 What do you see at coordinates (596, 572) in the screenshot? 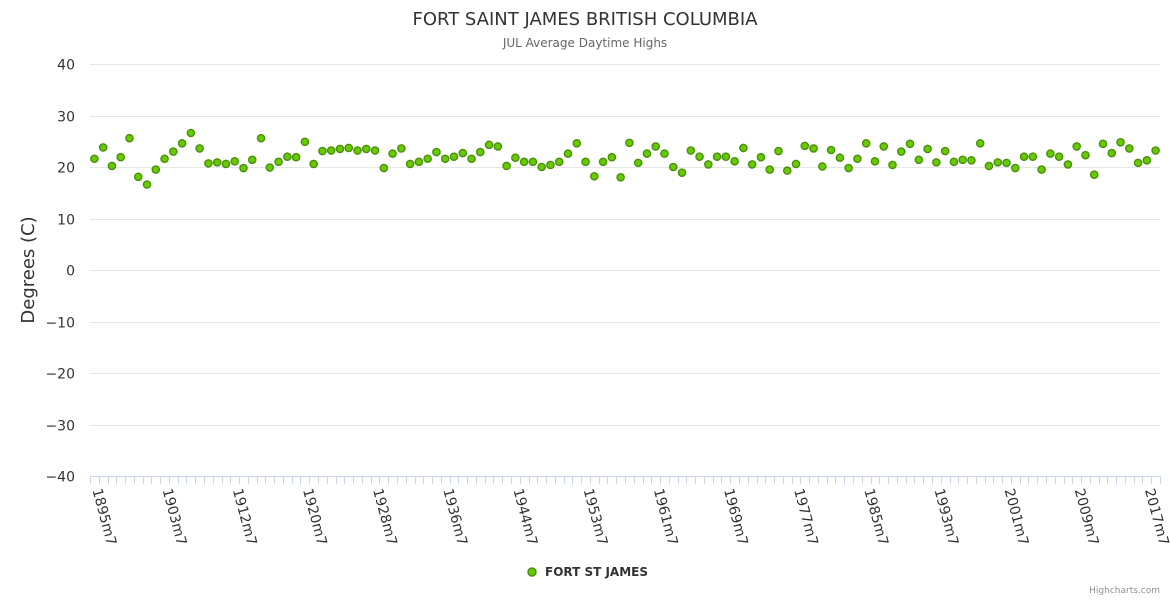
I see `legend-label: FORT ST JAMES` at bounding box center [596, 572].